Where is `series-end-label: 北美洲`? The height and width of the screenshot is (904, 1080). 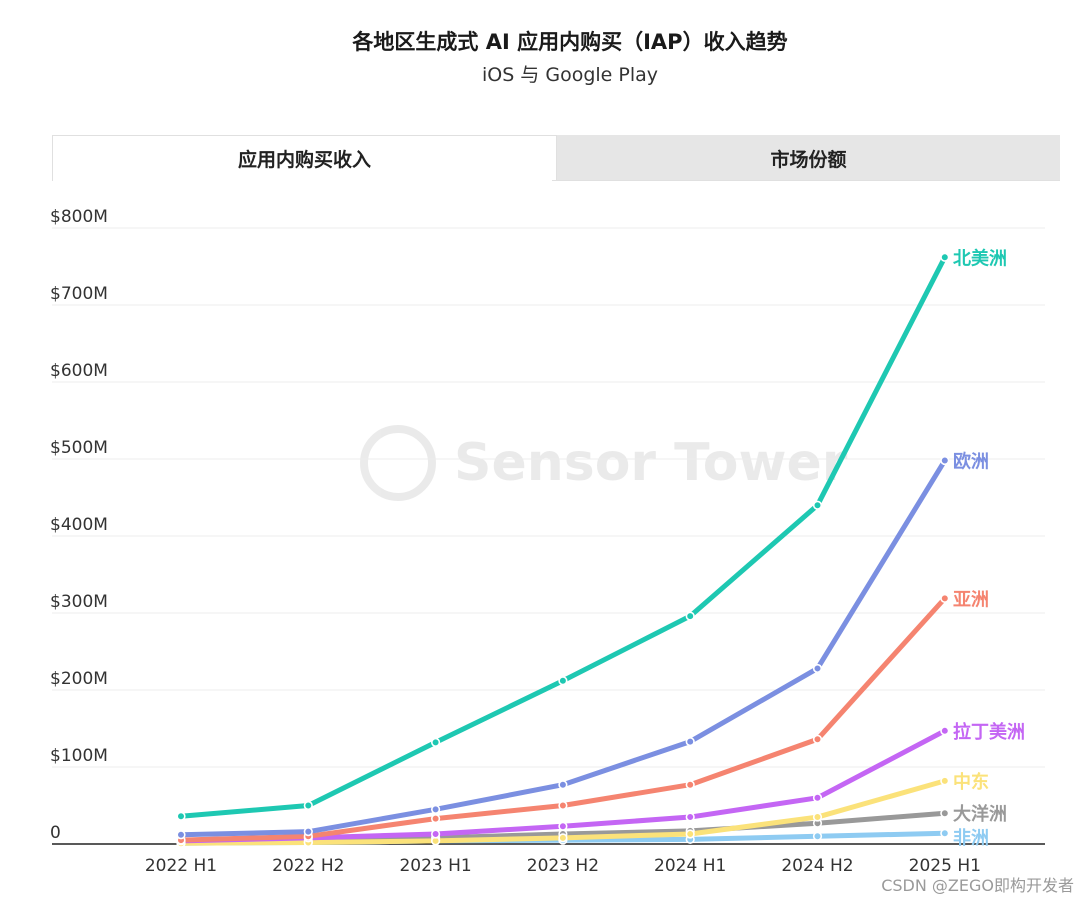
series-end-label: 北美洲 is located at coordinates (980, 258).